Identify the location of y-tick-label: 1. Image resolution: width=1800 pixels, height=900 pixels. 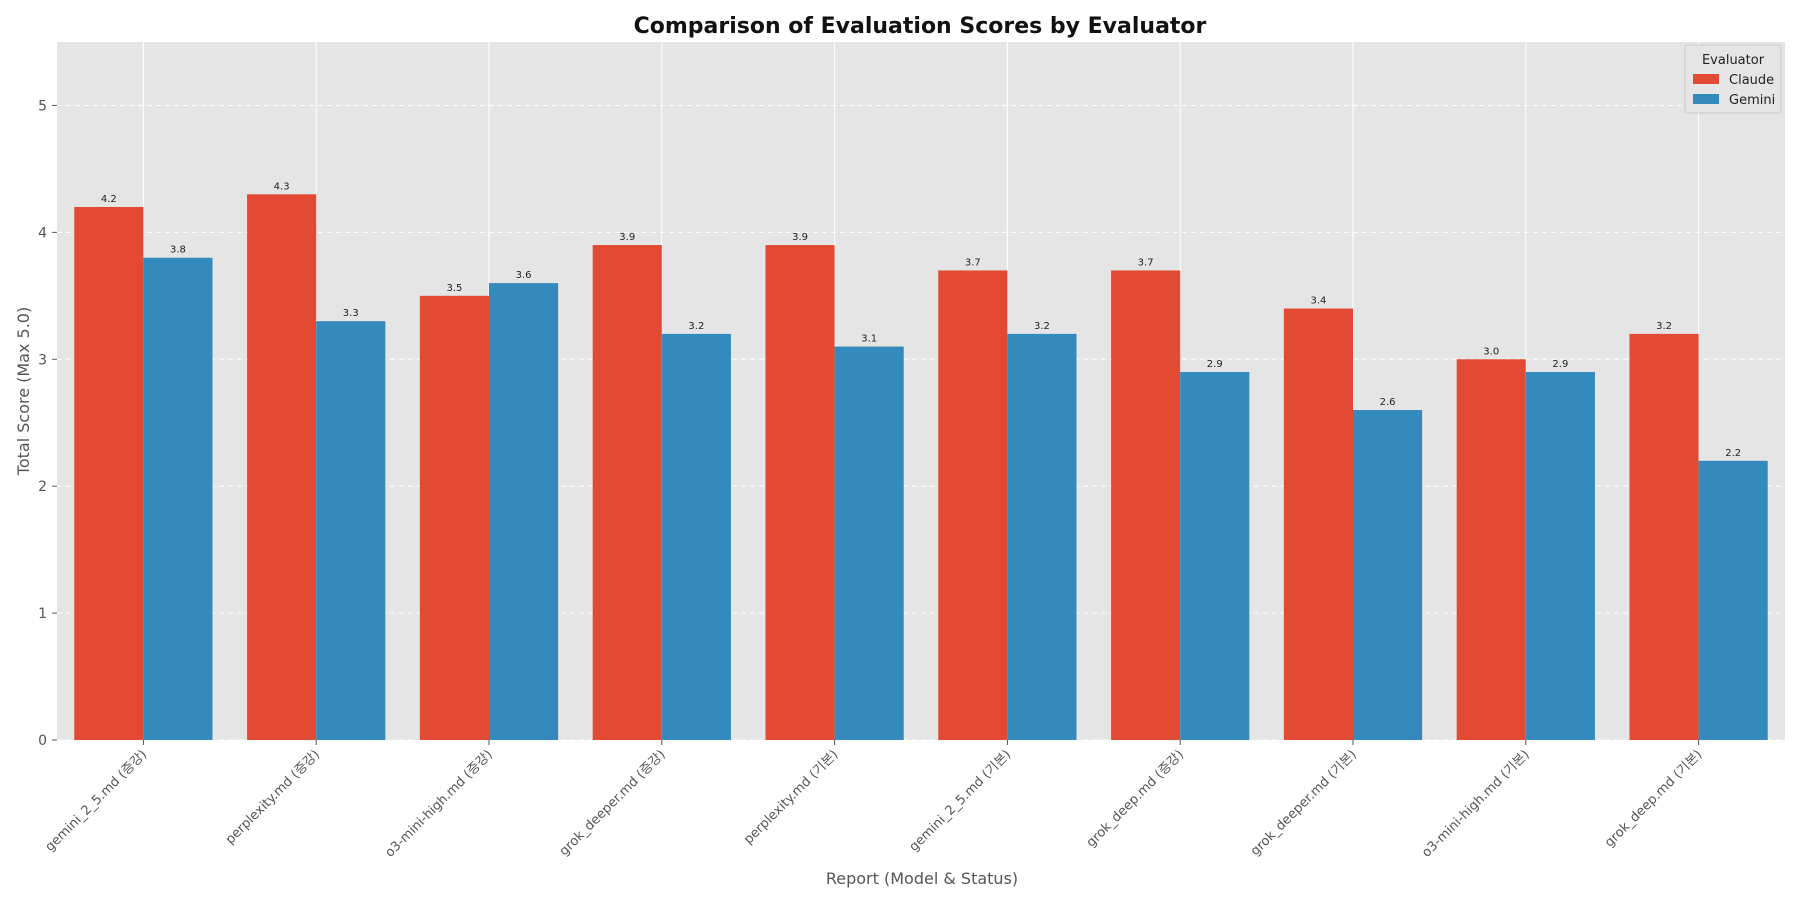
(42, 614).